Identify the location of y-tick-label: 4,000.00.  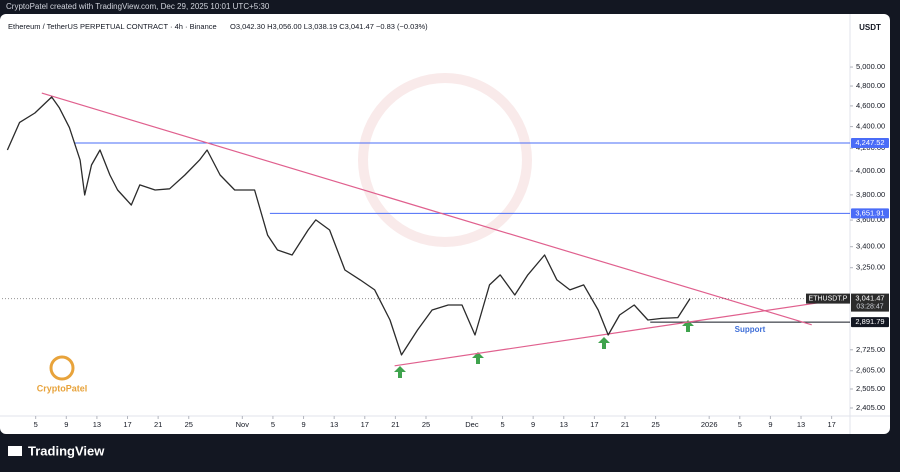
(870, 170).